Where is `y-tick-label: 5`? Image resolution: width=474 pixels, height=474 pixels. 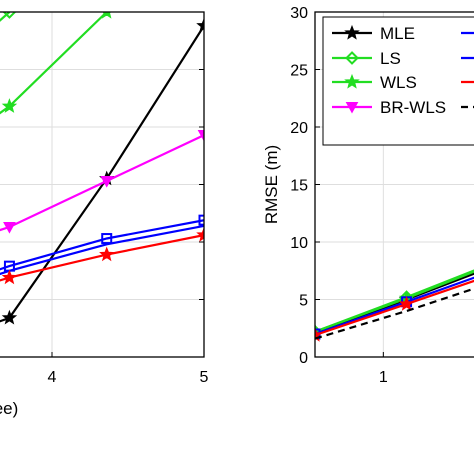
y-tick-label: 5 is located at coordinates (303, 301).